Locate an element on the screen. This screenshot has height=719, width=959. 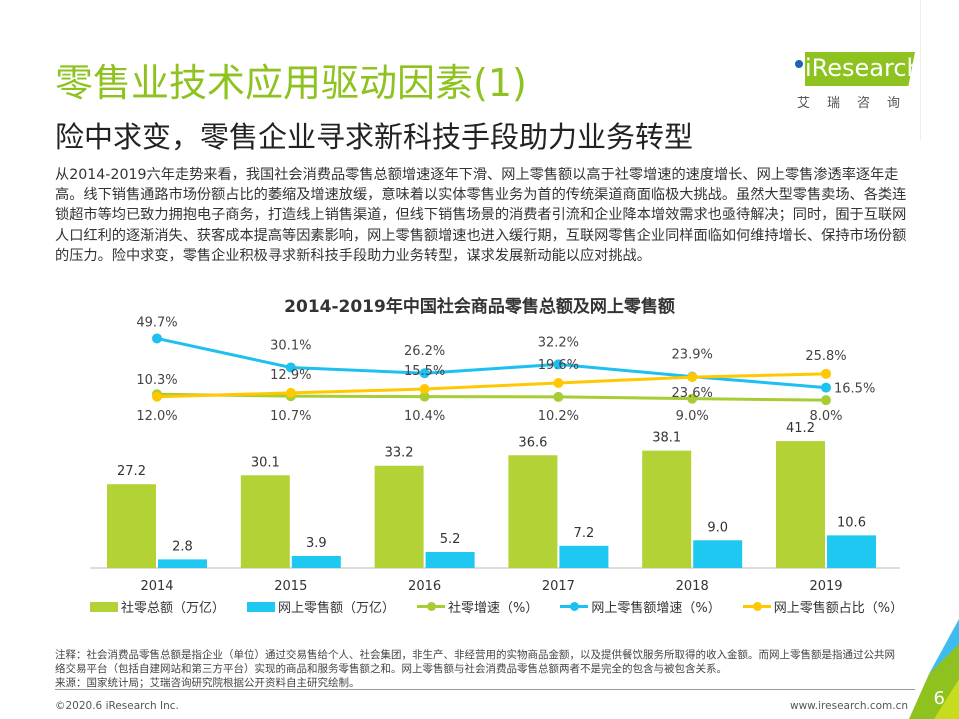
chart-title: 2014-2019年中国社会商品零售总额及网上零售额 is located at coordinates (479, 307).